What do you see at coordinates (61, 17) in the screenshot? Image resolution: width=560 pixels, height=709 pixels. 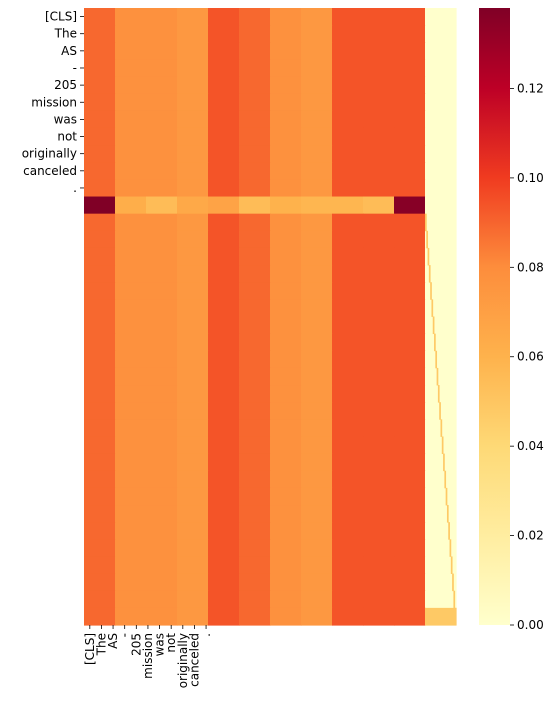 I see `row-label: [CLS]` at bounding box center [61, 17].